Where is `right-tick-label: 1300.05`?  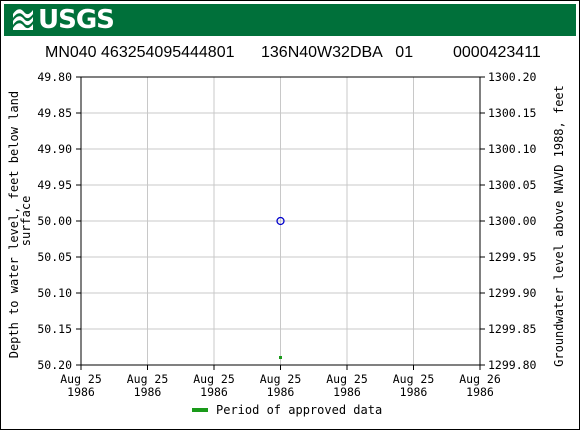
right-tick-label: 1300.05 is located at coordinates (512, 185).